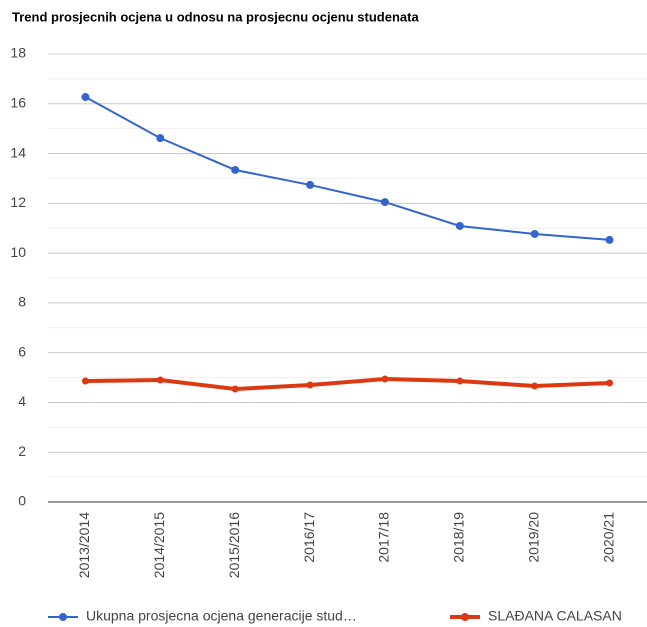 Image resolution: width=647 pixels, height=627 pixels. Describe the element at coordinates (84, 545) in the screenshot. I see `x-tick-label: 2013/2014` at that location.